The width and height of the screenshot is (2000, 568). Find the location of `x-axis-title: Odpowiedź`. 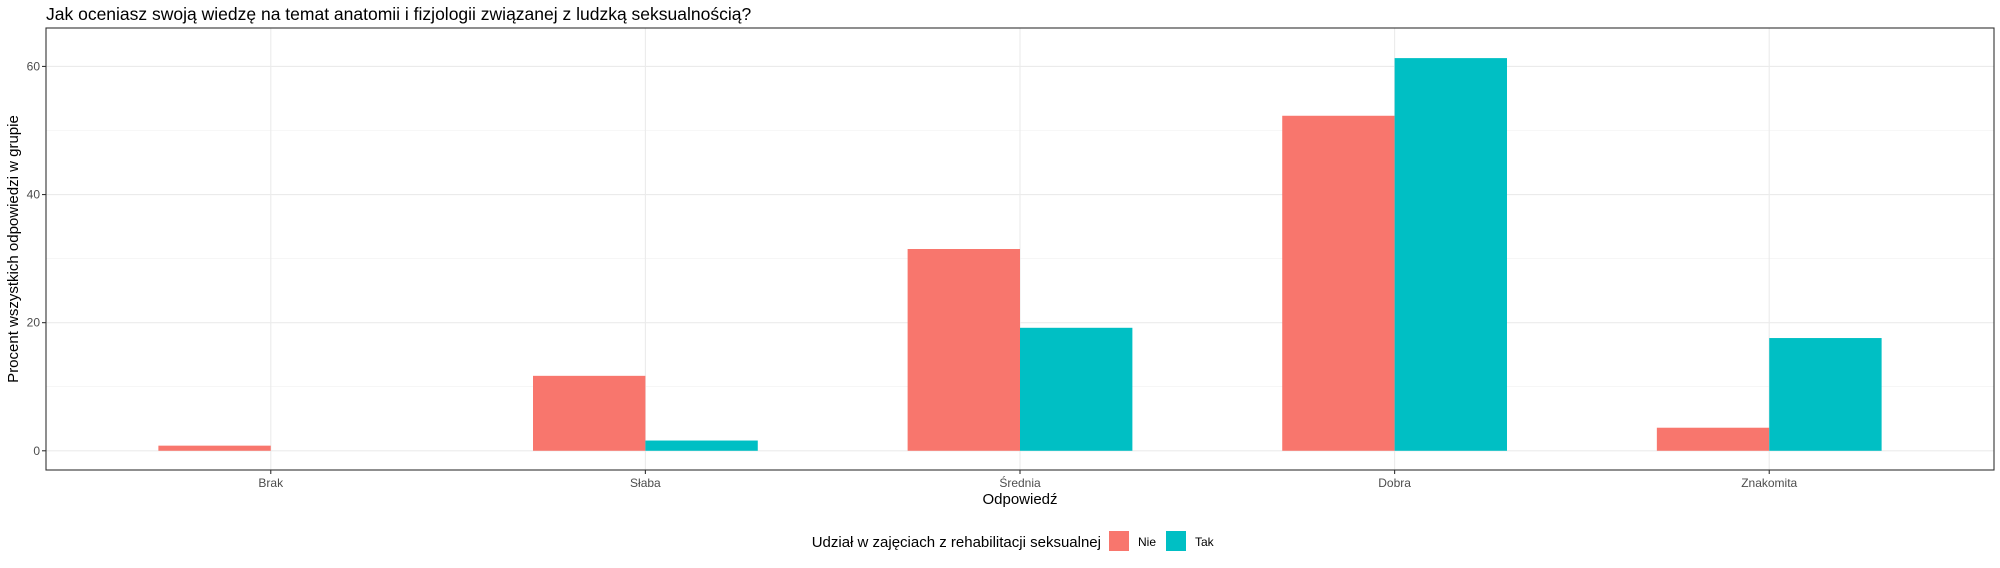

x-axis-title: Odpowiedź is located at coordinates (1019, 499).